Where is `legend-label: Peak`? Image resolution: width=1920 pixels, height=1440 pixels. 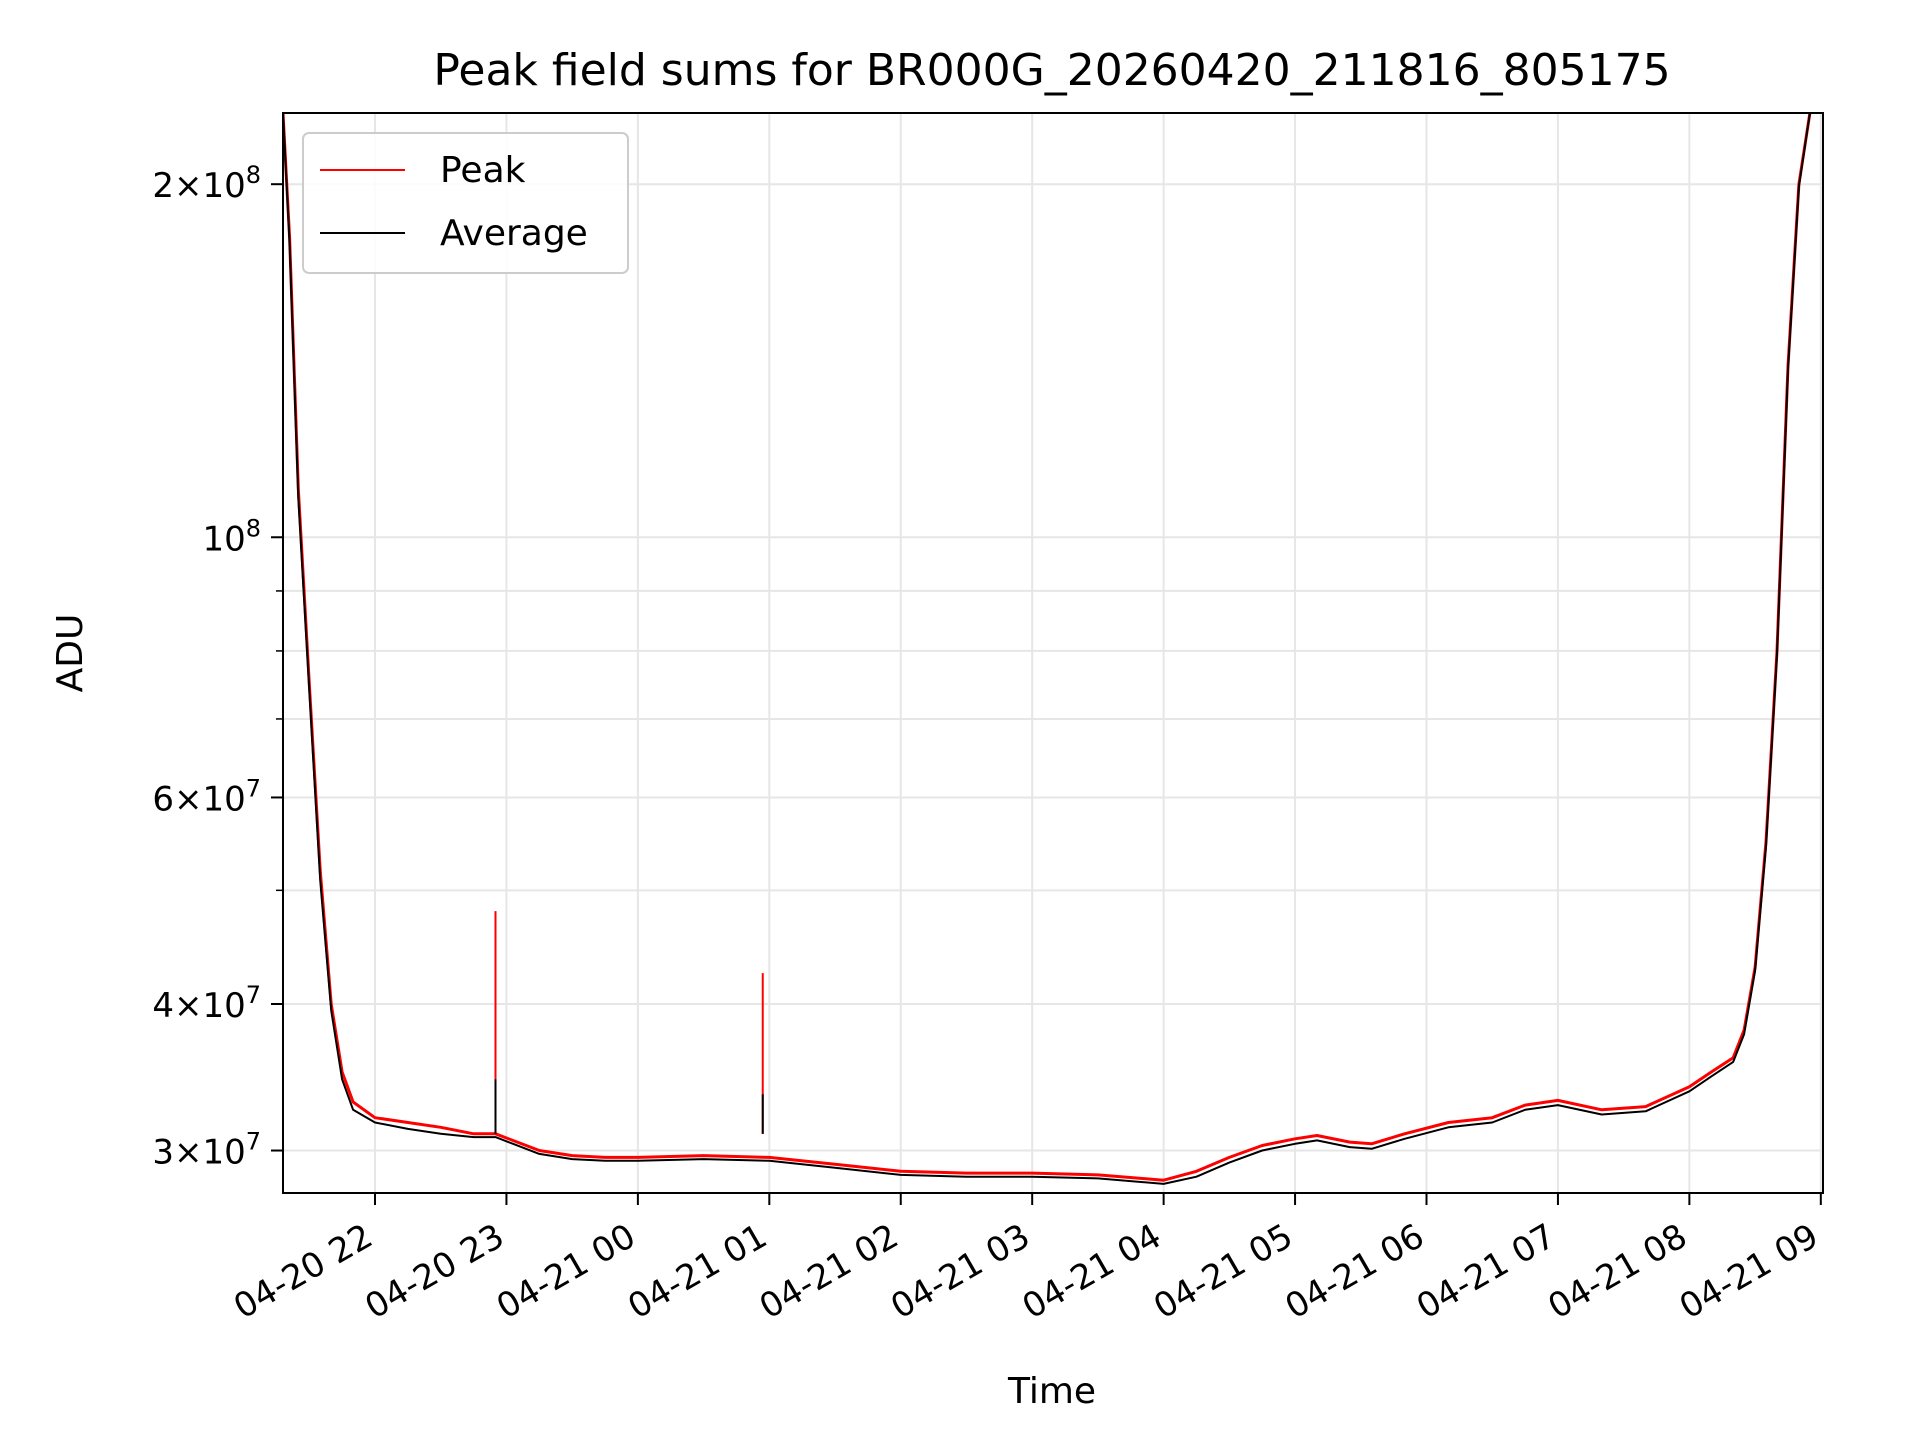 legend-label: Peak is located at coordinates (483, 170).